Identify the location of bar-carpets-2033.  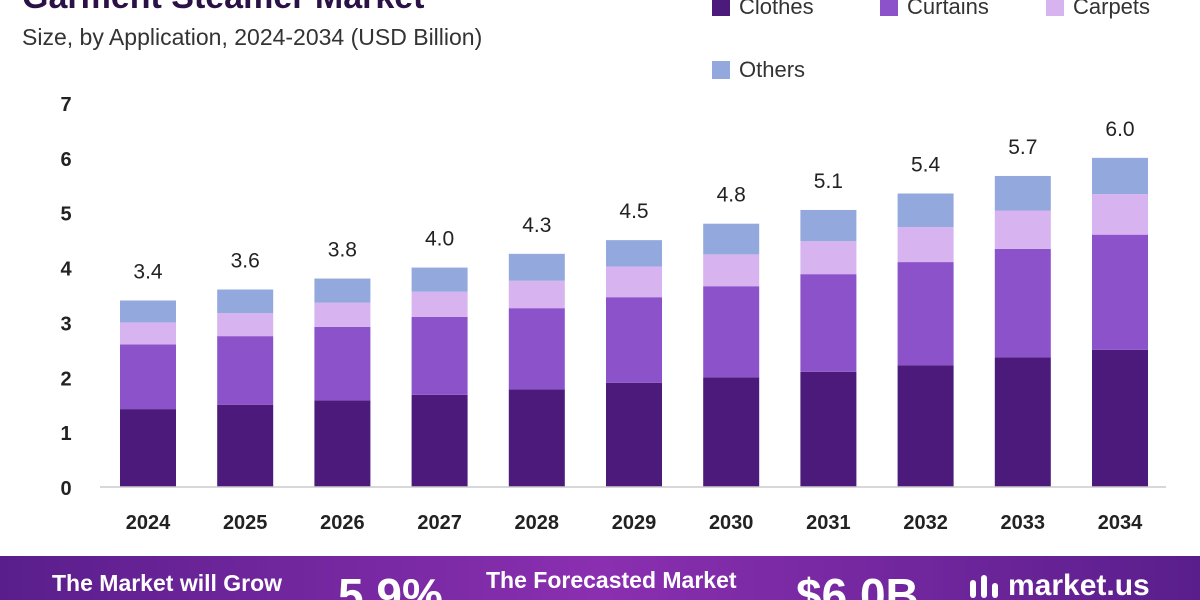
(1022, 229).